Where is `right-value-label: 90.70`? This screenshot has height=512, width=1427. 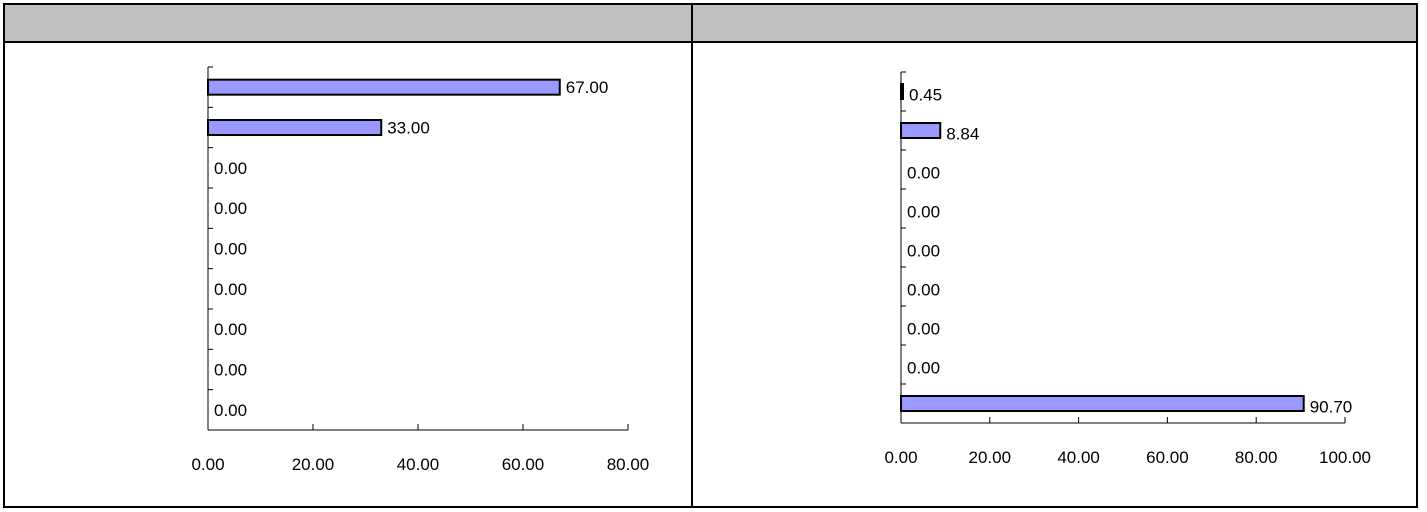
right-value-label: 90.70 is located at coordinates (1331, 407).